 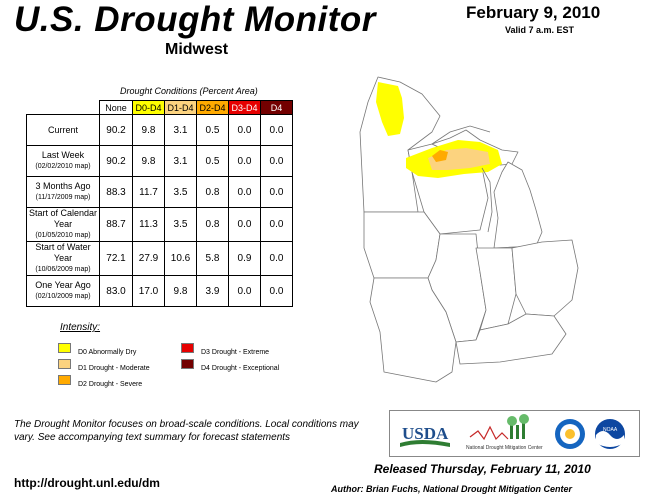 I want to click on state-kentucky, so click(x=511, y=339).